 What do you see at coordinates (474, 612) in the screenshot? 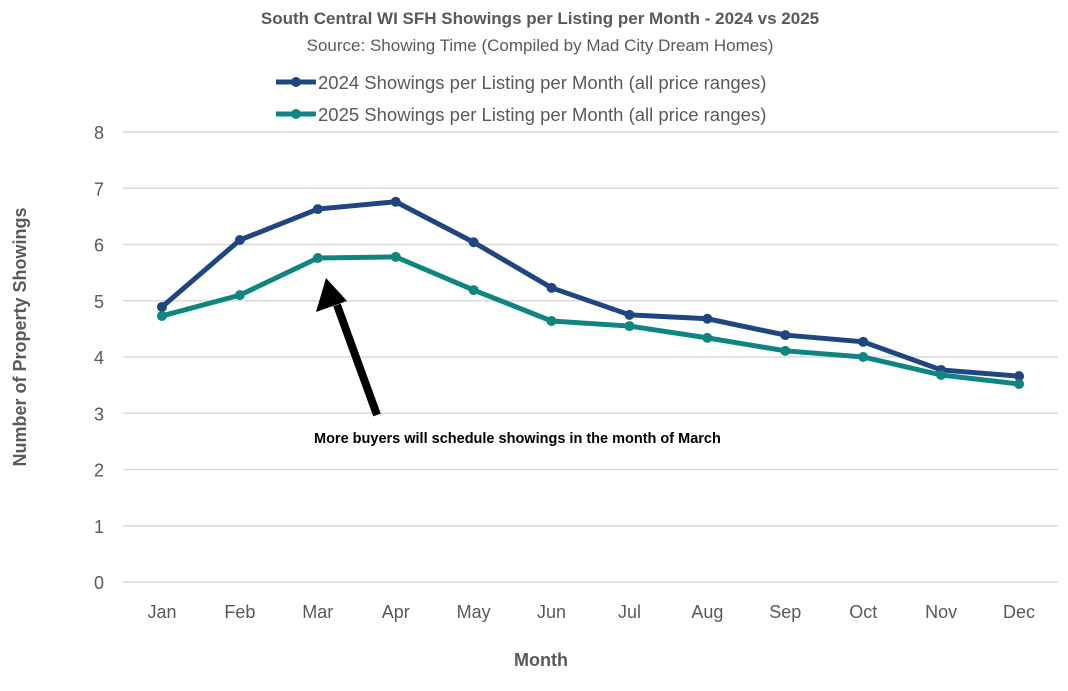
I see `x-tick-label: May` at bounding box center [474, 612].